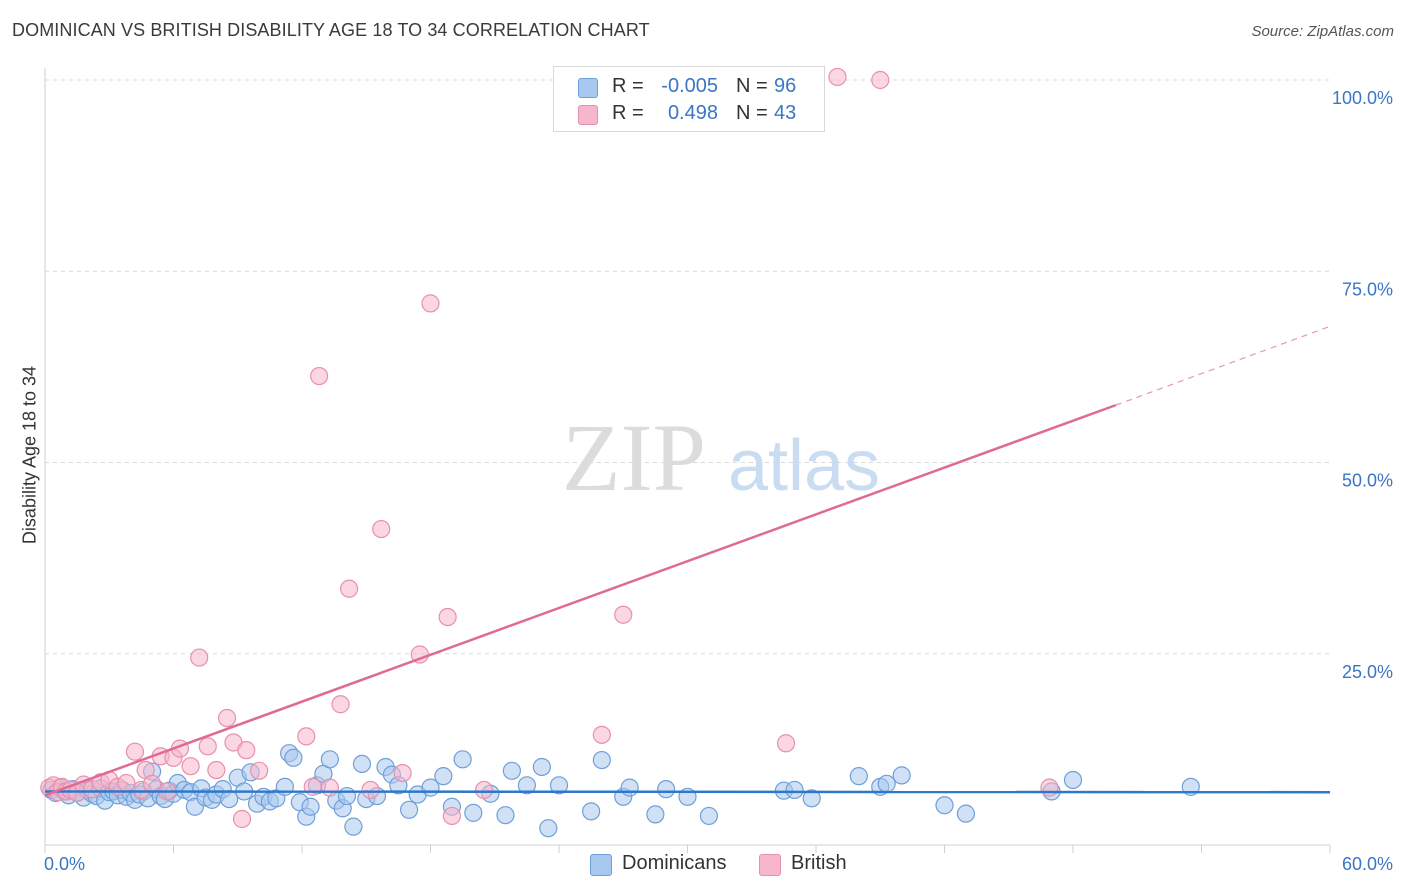  I want to click on y-tick-label: 25.0%, so click(1367, 672).